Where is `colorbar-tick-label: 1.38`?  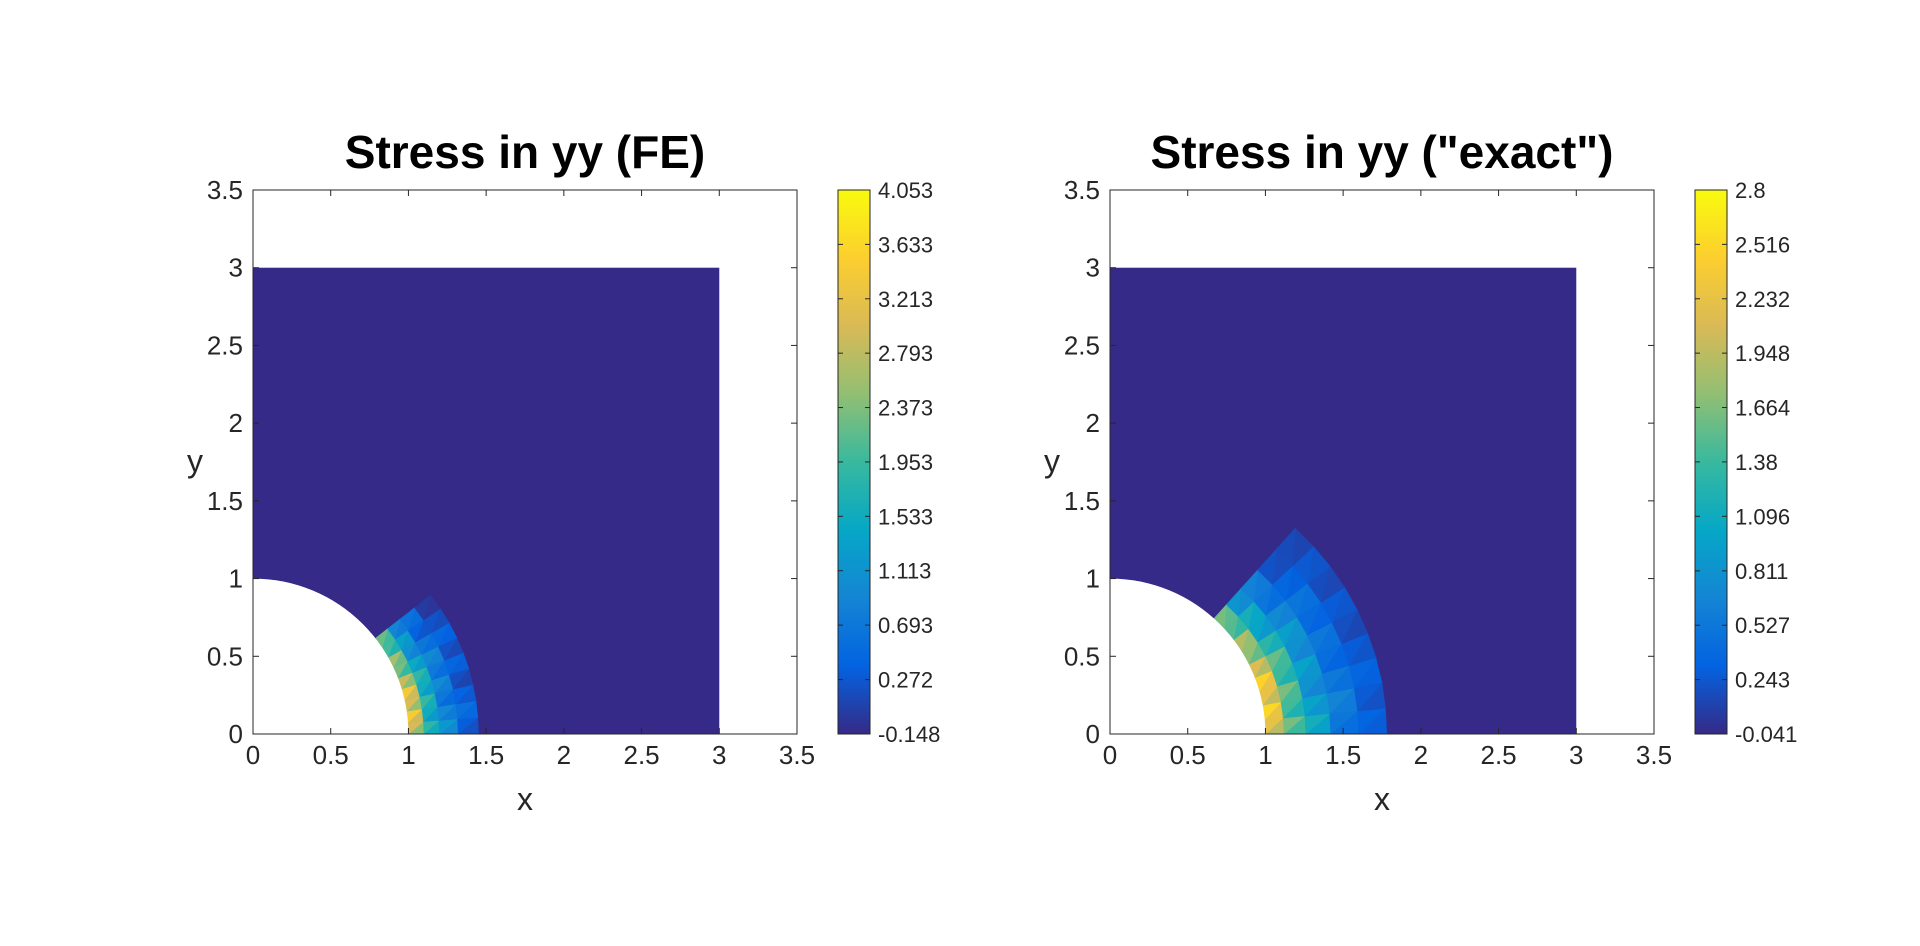 colorbar-tick-label: 1.38 is located at coordinates (1756, 462).